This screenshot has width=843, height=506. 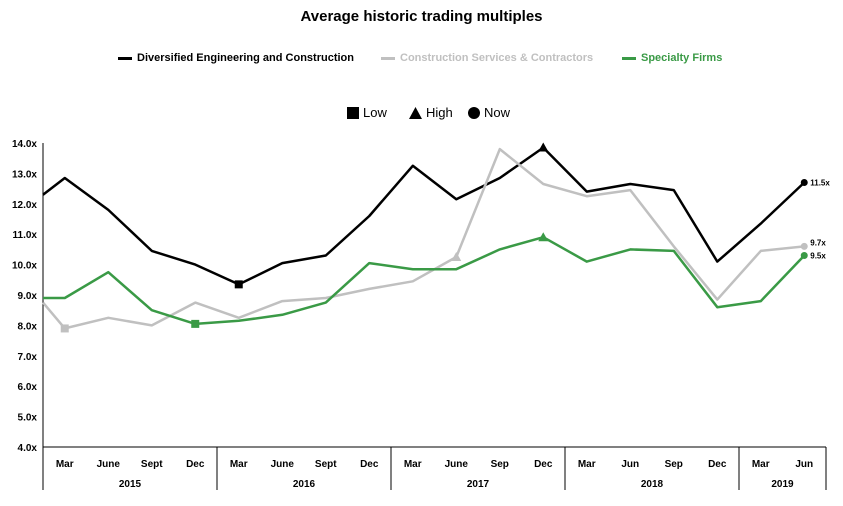 What do you see at coordinates (415, 112) in the screenshot?
I see `triangle-icon` at bounding box center [415, 112].